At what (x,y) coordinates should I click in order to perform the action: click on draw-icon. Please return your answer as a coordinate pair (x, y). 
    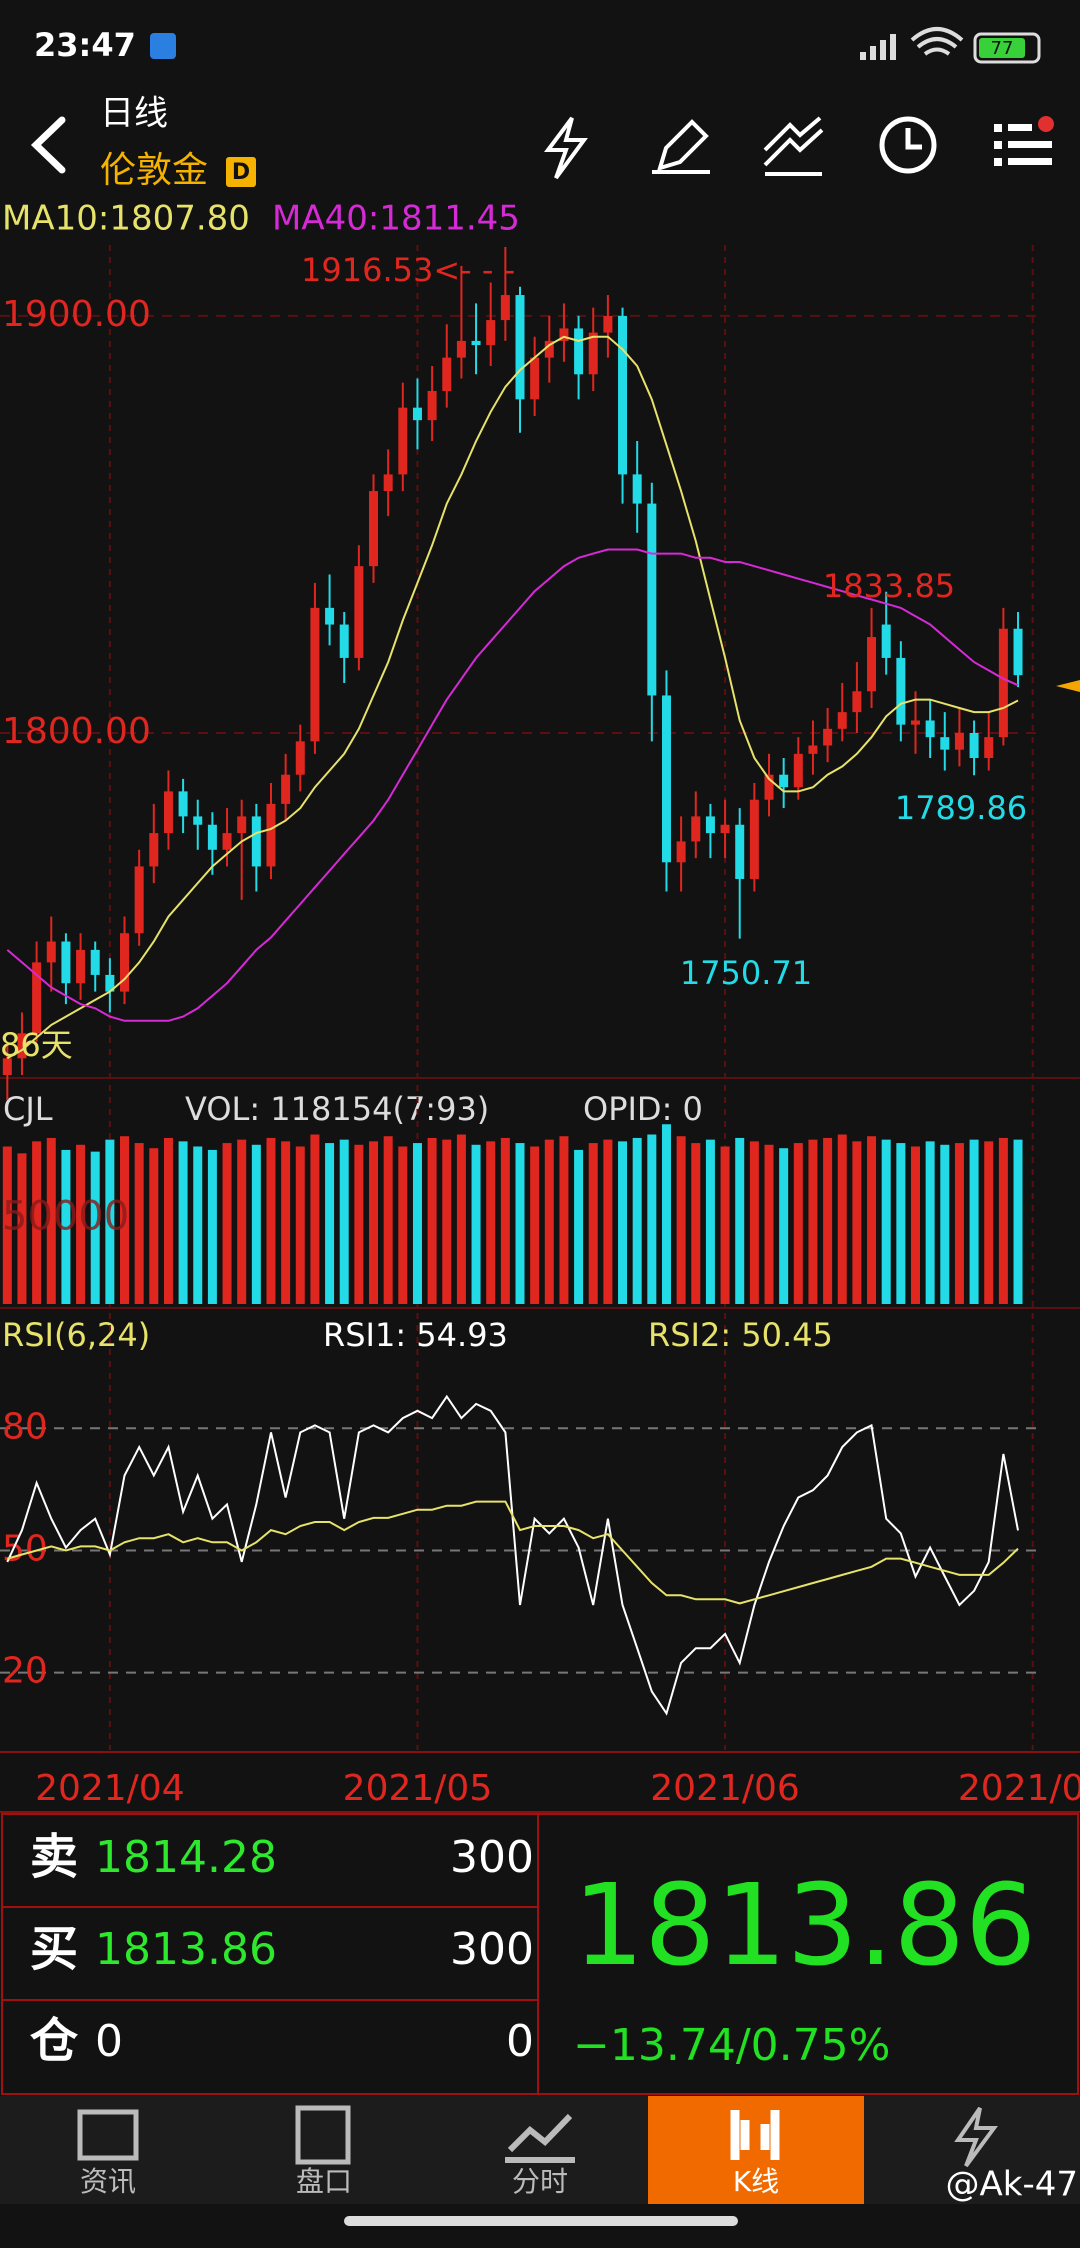
    Looking at the image, I should click on (681, 146).